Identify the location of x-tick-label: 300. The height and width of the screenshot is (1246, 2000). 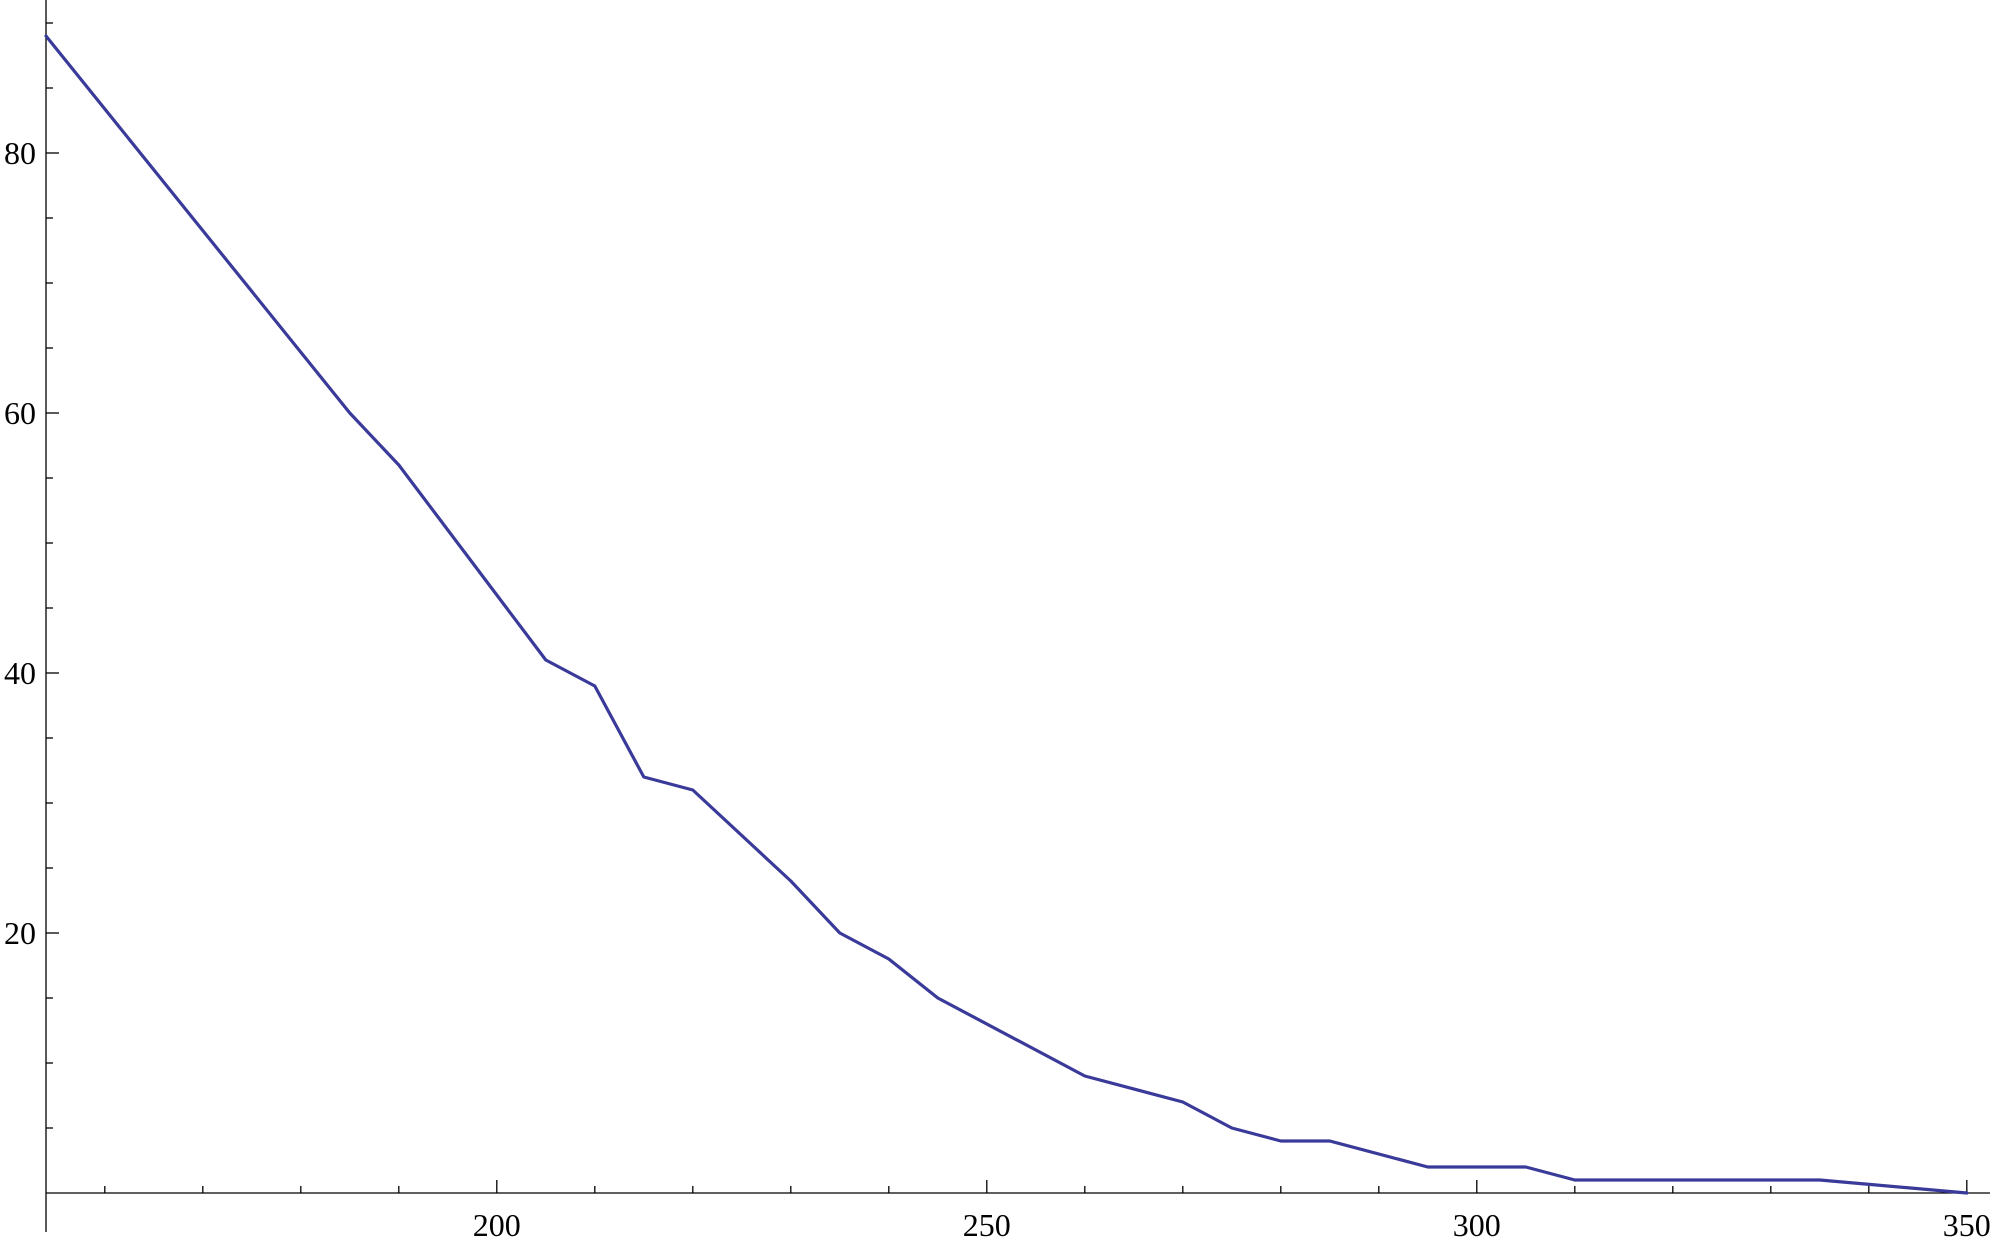
(1477, 1225).